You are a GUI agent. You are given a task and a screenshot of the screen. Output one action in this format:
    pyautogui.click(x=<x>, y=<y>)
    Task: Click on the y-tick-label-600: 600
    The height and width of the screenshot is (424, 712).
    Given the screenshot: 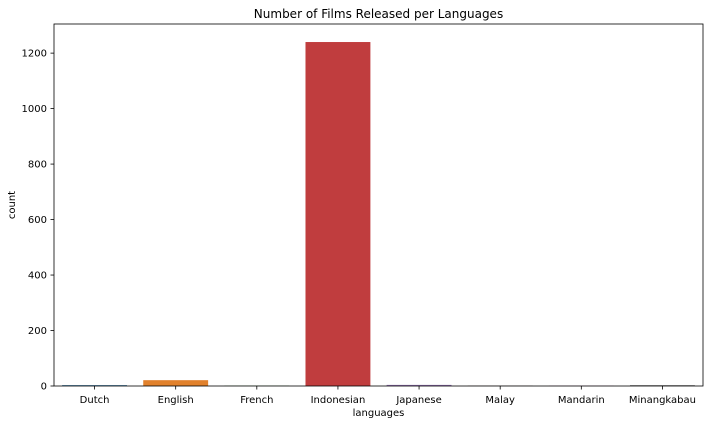 What is the action you would take?
    pyautogui.click(x=37, y=220)
    